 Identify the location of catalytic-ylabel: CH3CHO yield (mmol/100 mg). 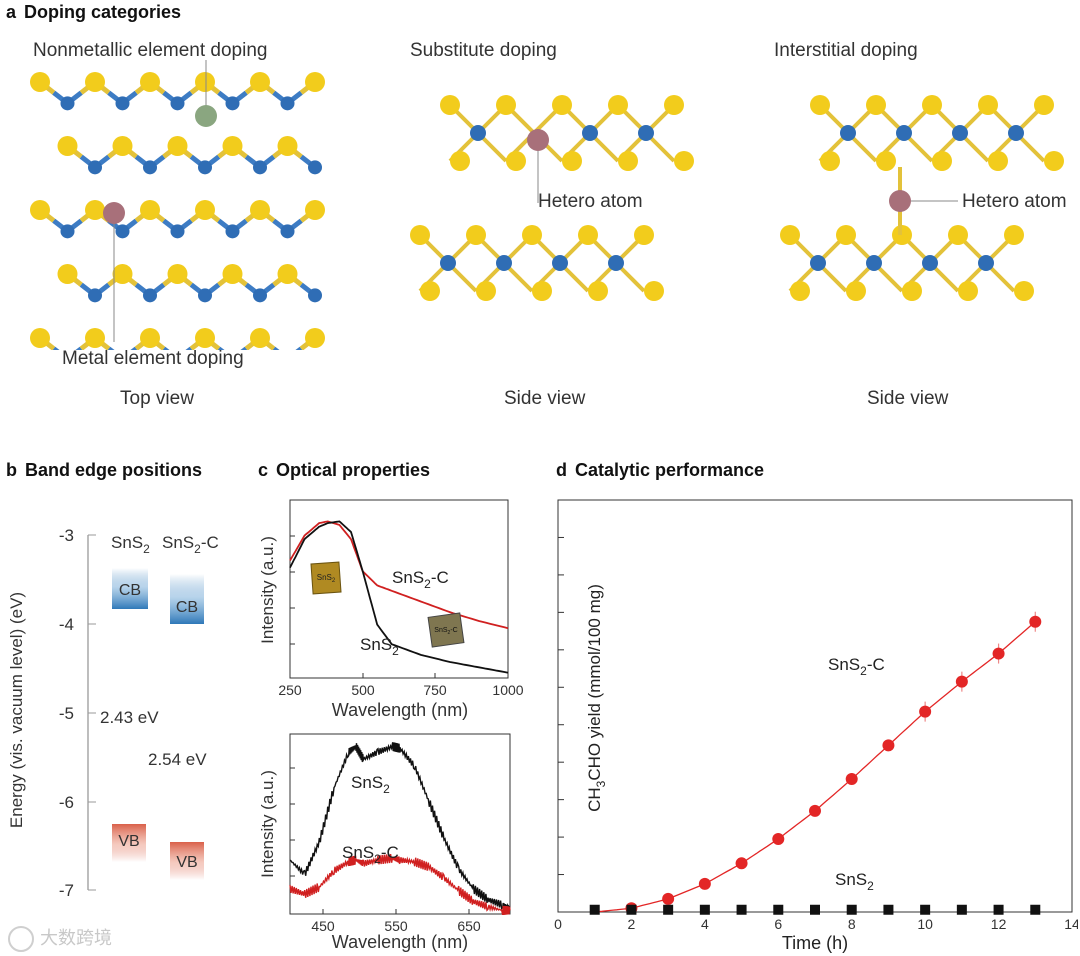
(596, 698).